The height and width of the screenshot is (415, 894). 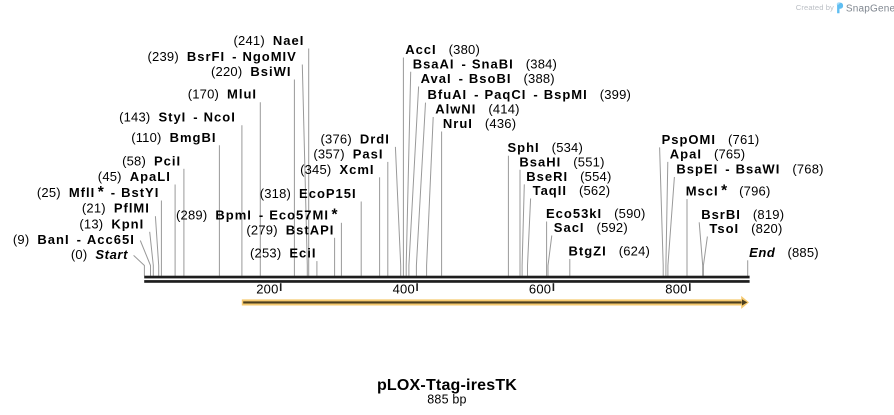 I want to click on svg-text:(239)BsrFI-NgoMIV: (239) BsrFI - NgoMIV, so click(x=222, y=56).